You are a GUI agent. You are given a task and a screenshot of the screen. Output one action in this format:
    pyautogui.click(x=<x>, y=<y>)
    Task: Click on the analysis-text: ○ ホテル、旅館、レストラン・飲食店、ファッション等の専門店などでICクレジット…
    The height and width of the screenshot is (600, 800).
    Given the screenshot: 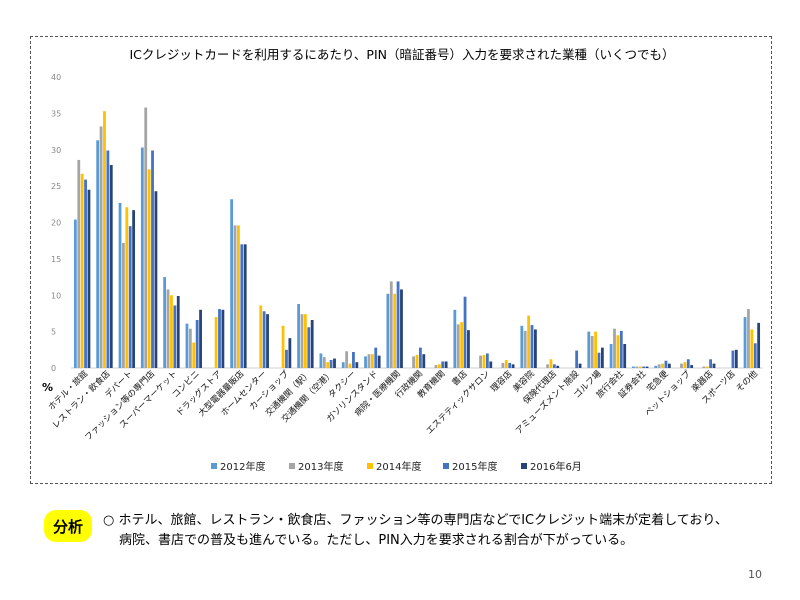 What is the action you would take?
    pyautogui.click(x=443, y=531)
    